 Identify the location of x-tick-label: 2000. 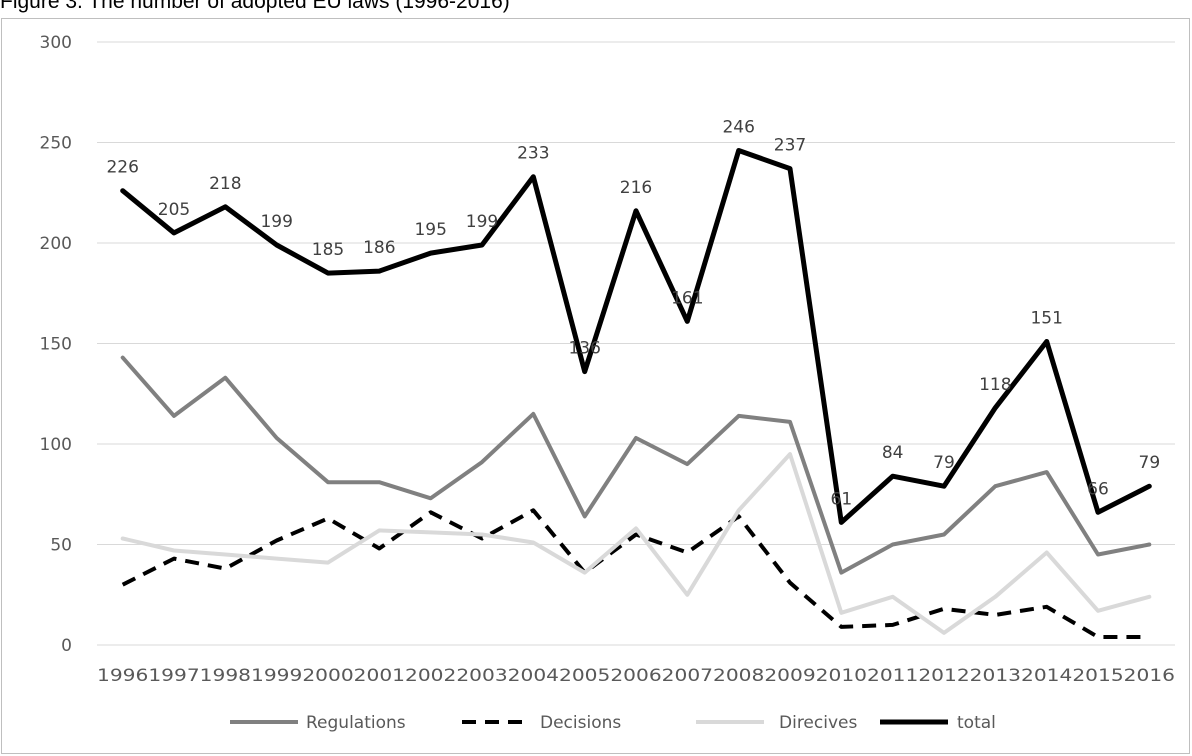
(327, 676).